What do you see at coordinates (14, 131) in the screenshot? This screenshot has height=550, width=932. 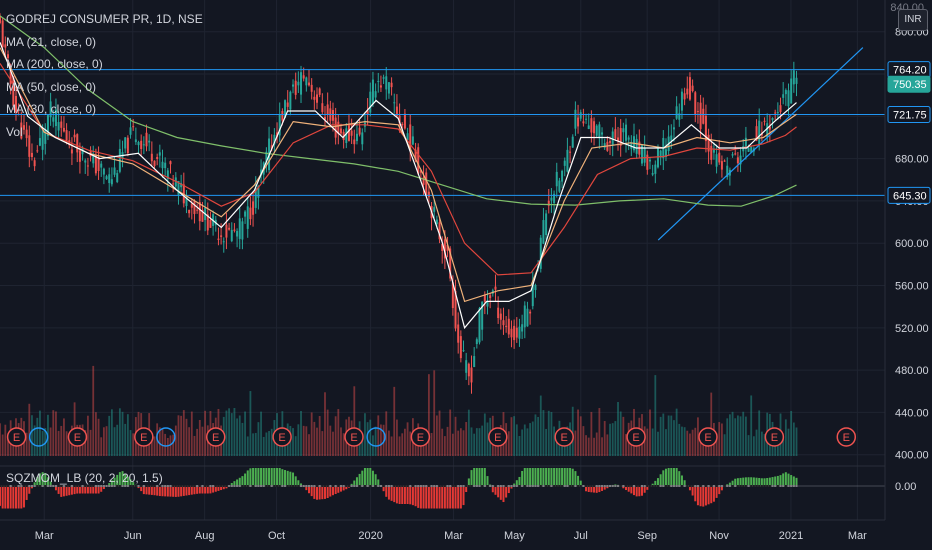 I see `volume-legend: Vol` at bounding box center [14, 131].